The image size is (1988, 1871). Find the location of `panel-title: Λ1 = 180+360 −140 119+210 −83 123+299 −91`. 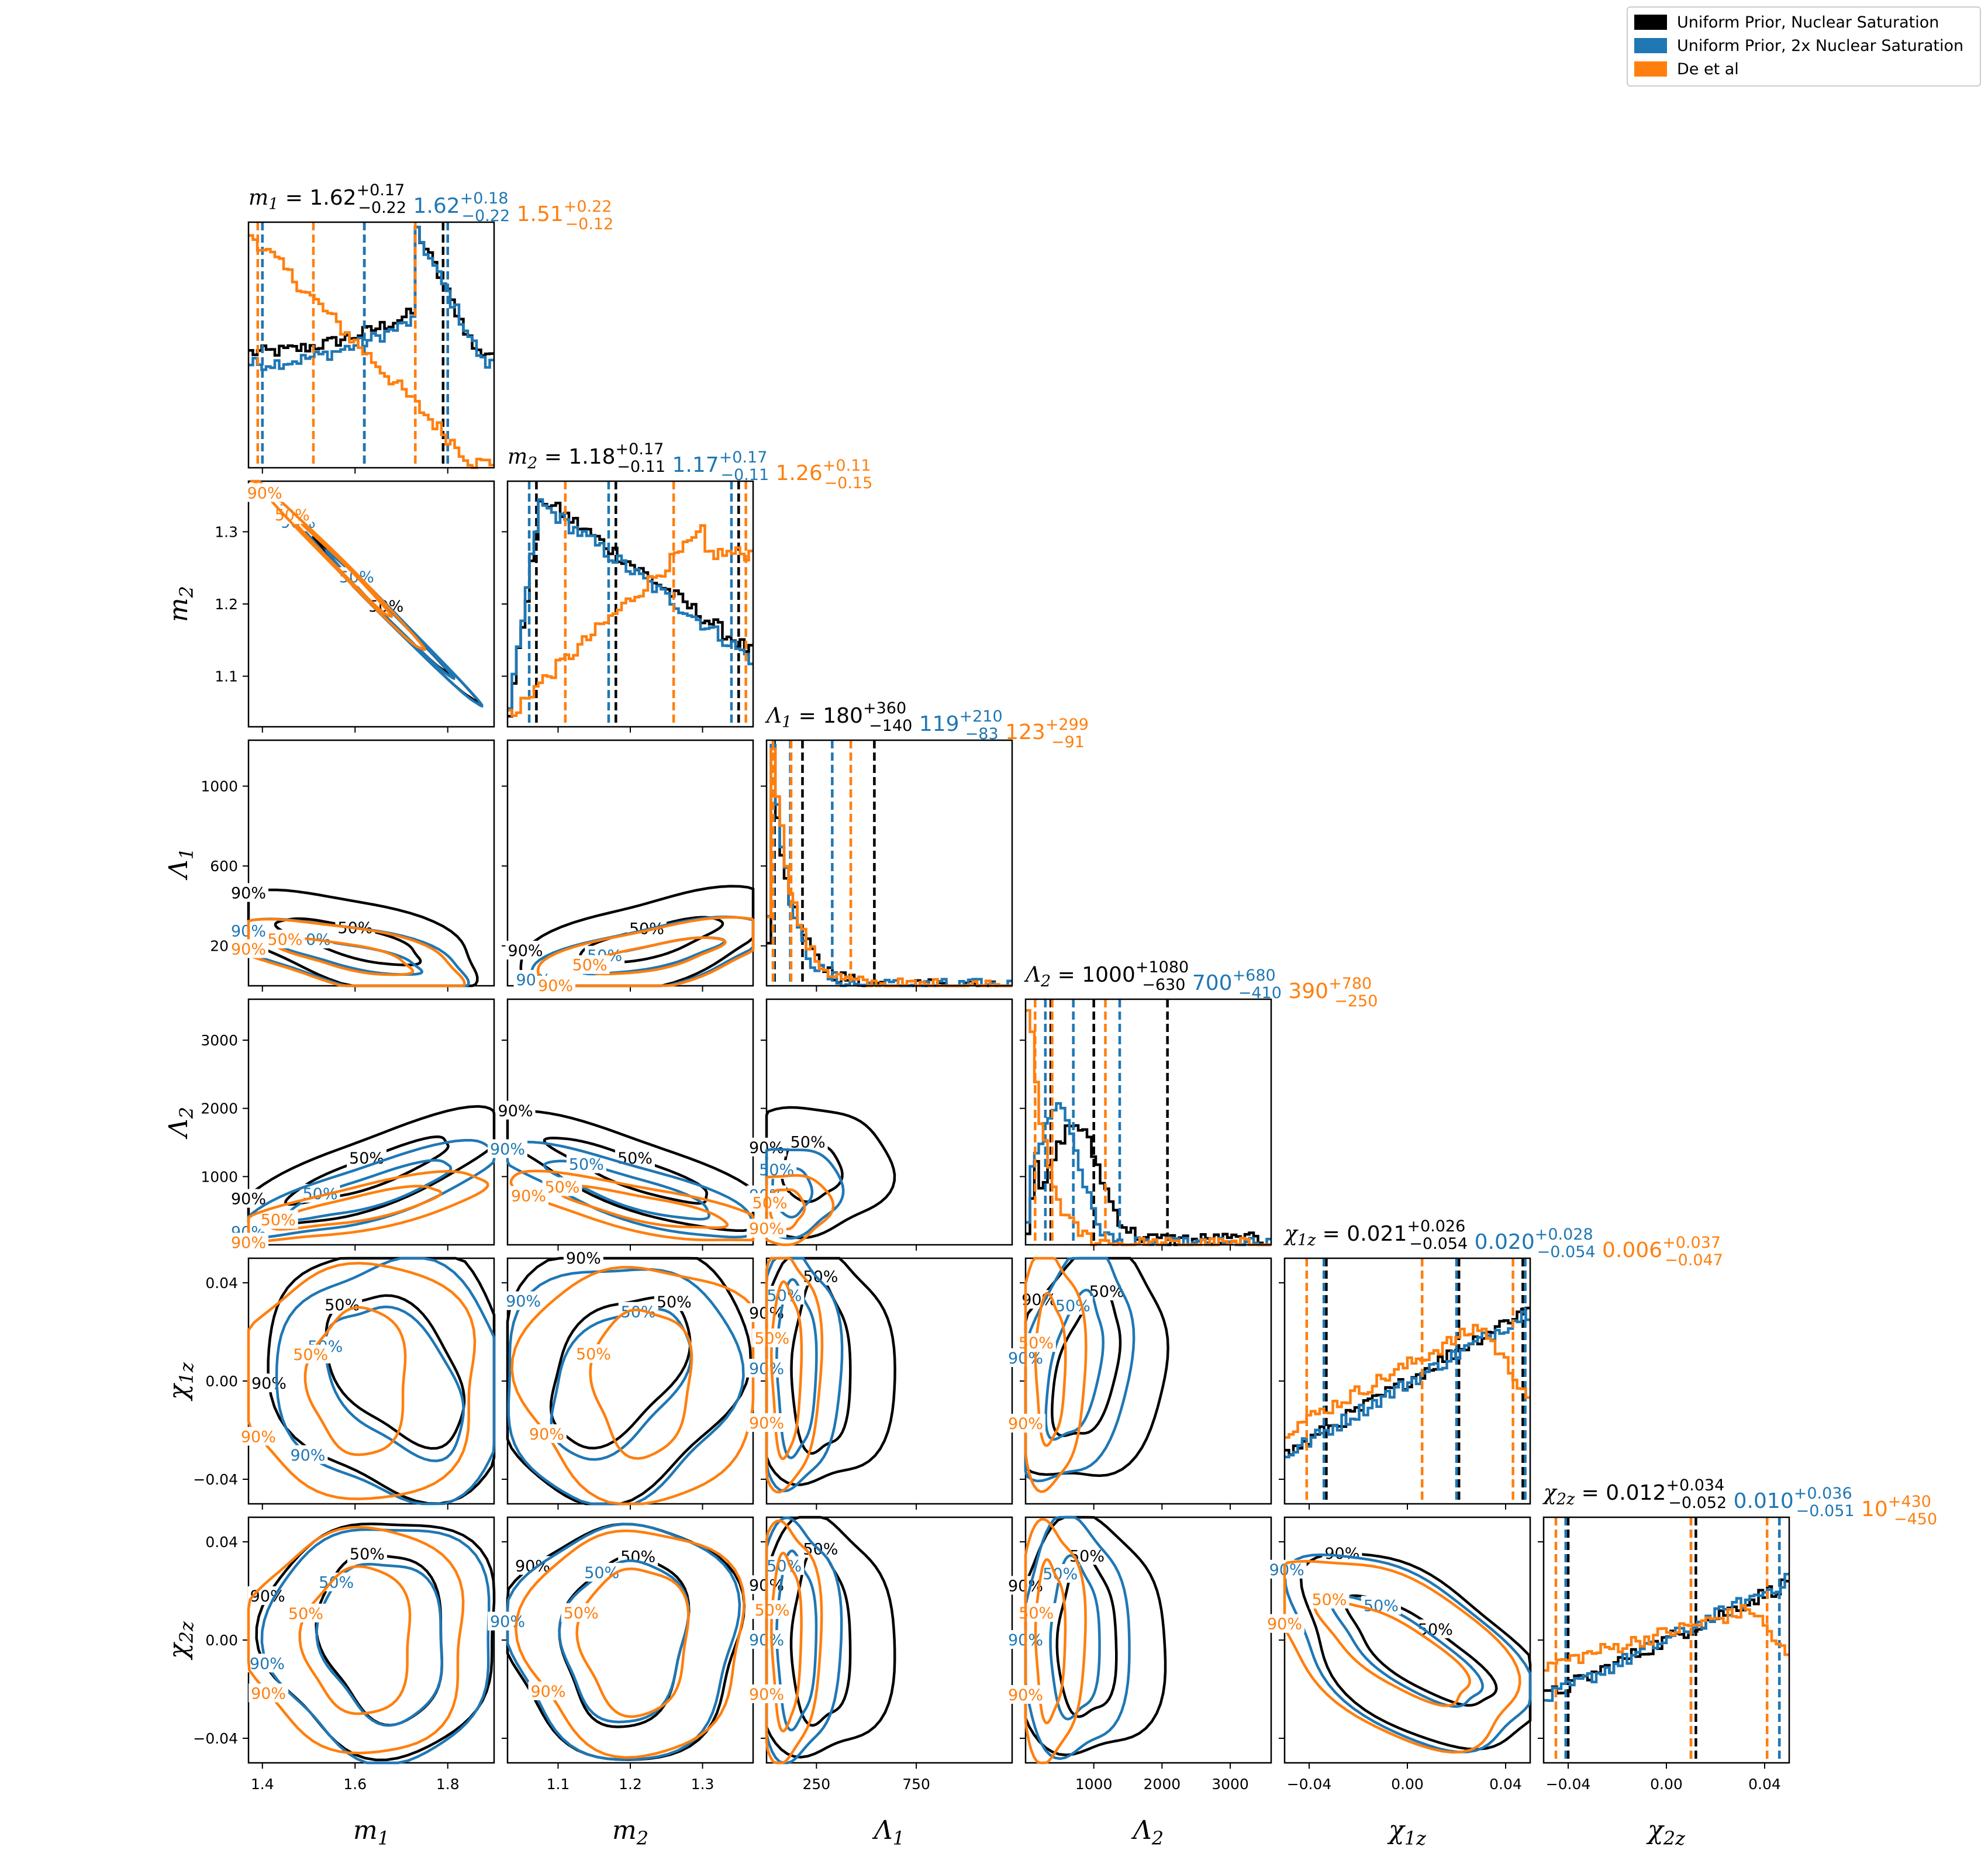

panel-title: Λ1 = 180+360 −140 119+210 −83 123+299 −91 is located at coordinates (927, 725).